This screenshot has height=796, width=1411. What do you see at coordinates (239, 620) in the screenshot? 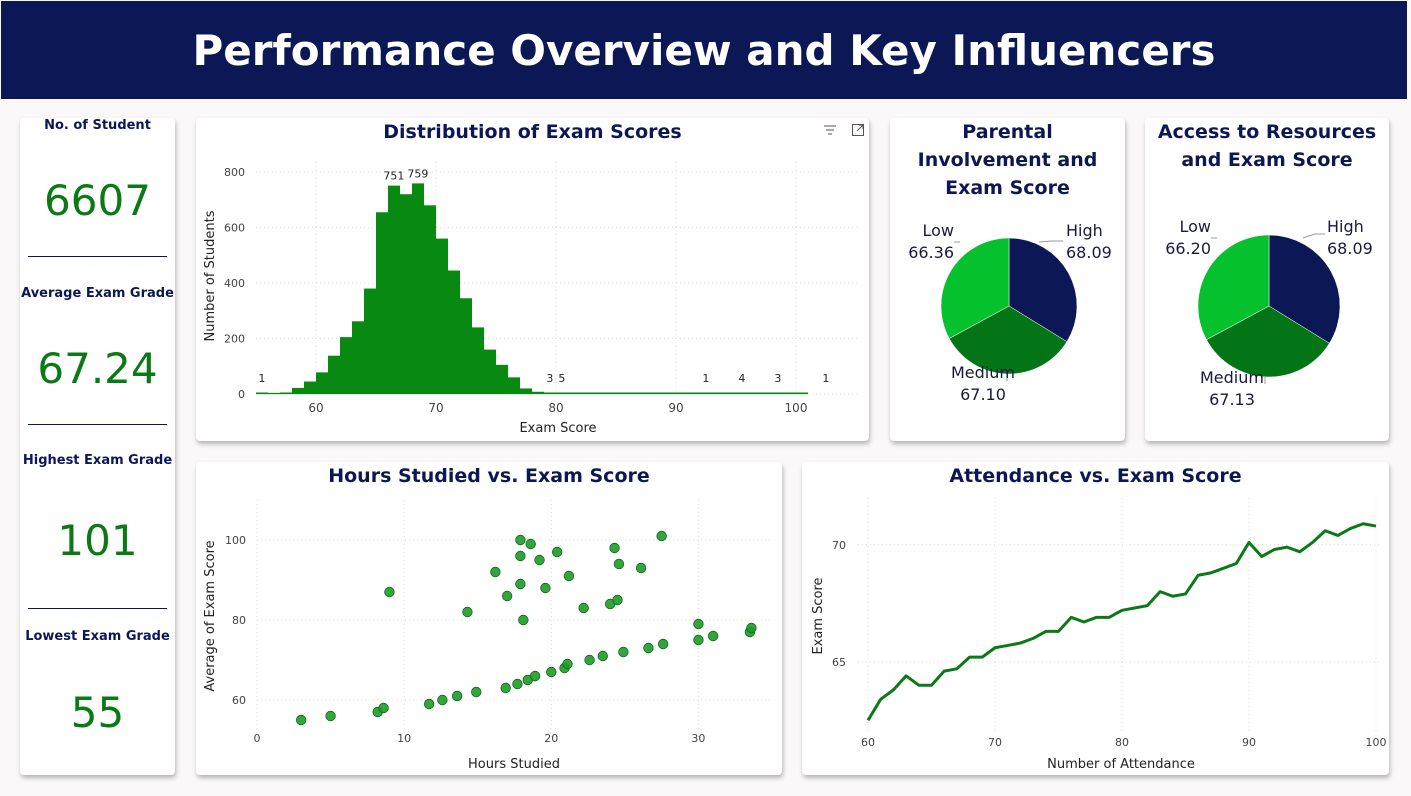
I see `y-tick-label: 80` at bounding box center [239, 620].